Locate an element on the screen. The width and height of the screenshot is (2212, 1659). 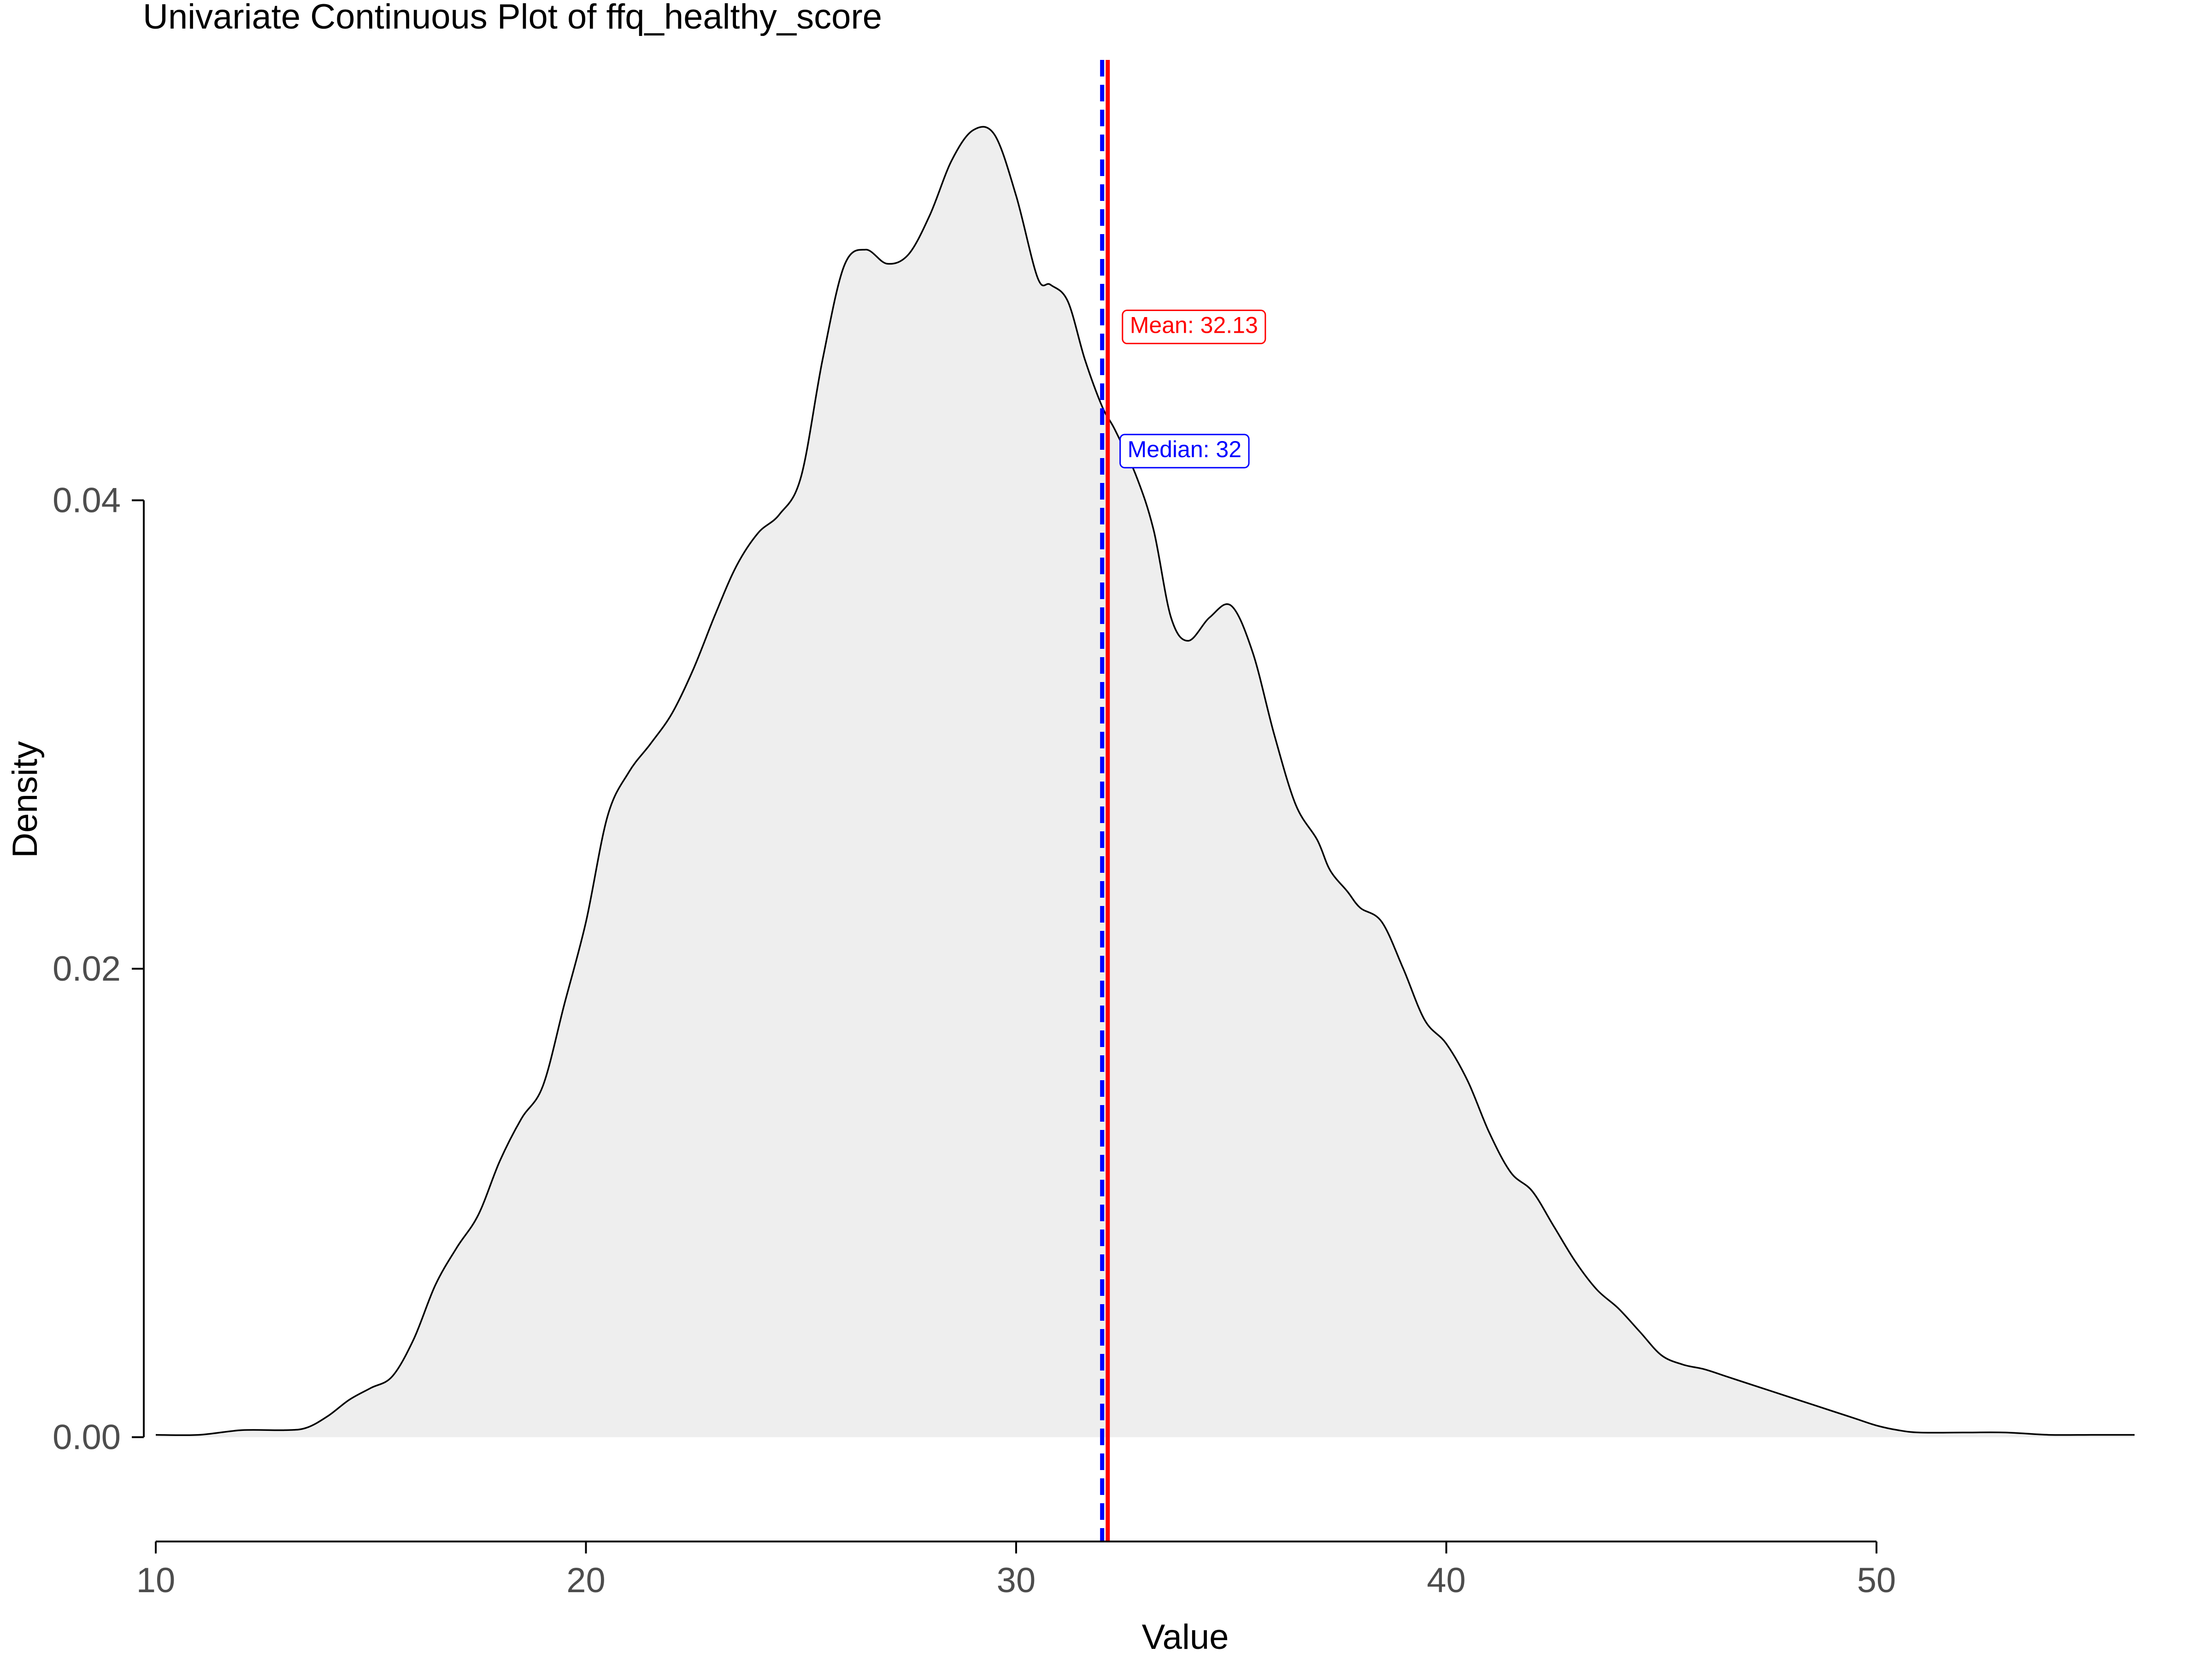
median-label: Median: 32 is located at coordinates (1184, 451).